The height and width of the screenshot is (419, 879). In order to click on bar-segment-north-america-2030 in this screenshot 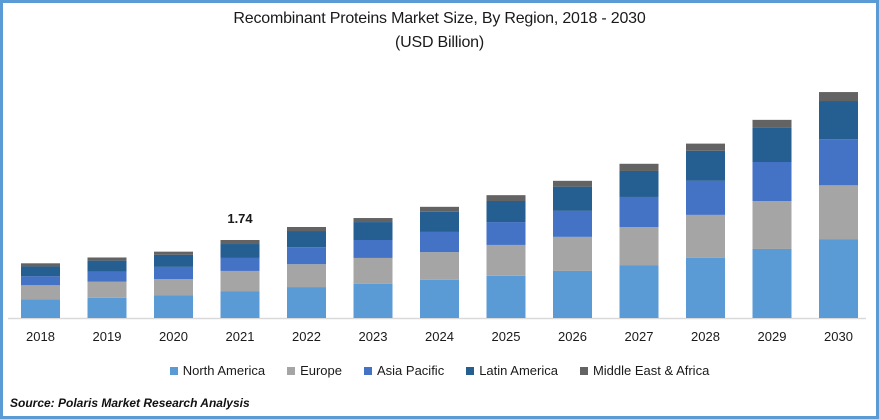, I will do `click(838, 278)`.